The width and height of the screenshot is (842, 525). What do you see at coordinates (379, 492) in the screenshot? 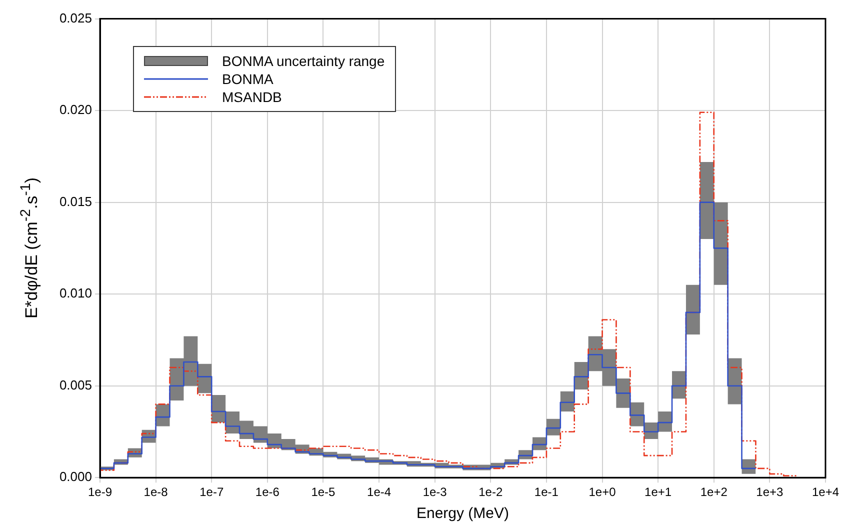
I see `x-tick-label: 1e-4` at bounding box center [379, 492].